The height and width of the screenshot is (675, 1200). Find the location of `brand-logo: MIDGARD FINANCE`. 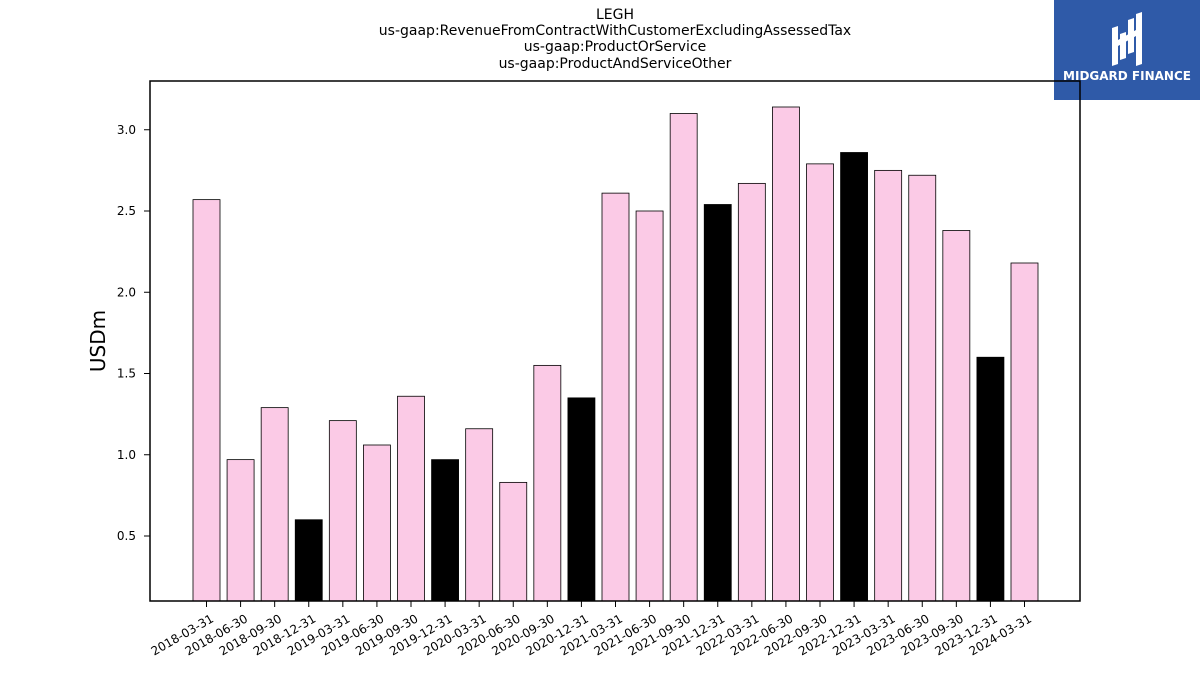

brand-logo: MIDGARD FINANCE is located at coordinates (1127, 50).